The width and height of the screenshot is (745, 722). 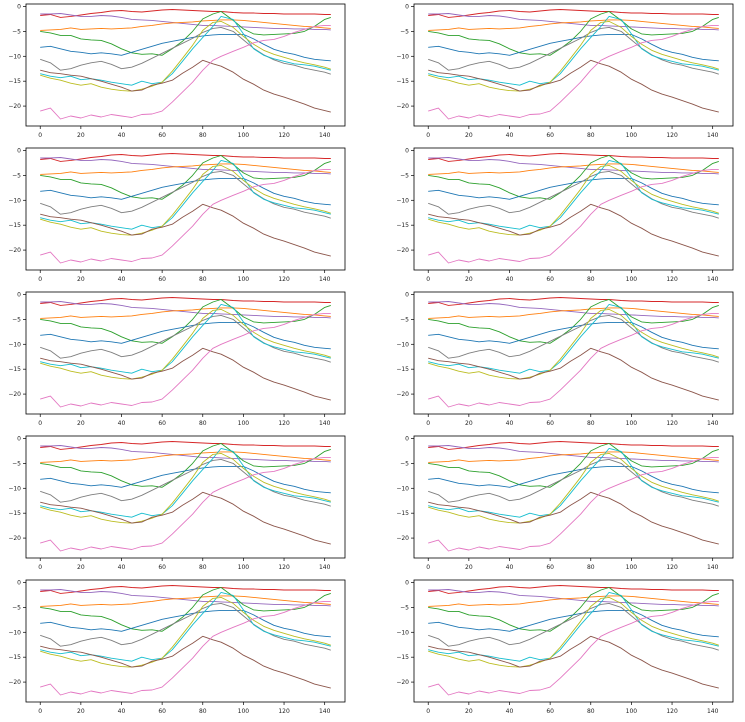 I want to click on subplot-6: 0 20 40 60 80 100 120 140 0 −5 −10 −15 −20, so click(x=565, y=359).